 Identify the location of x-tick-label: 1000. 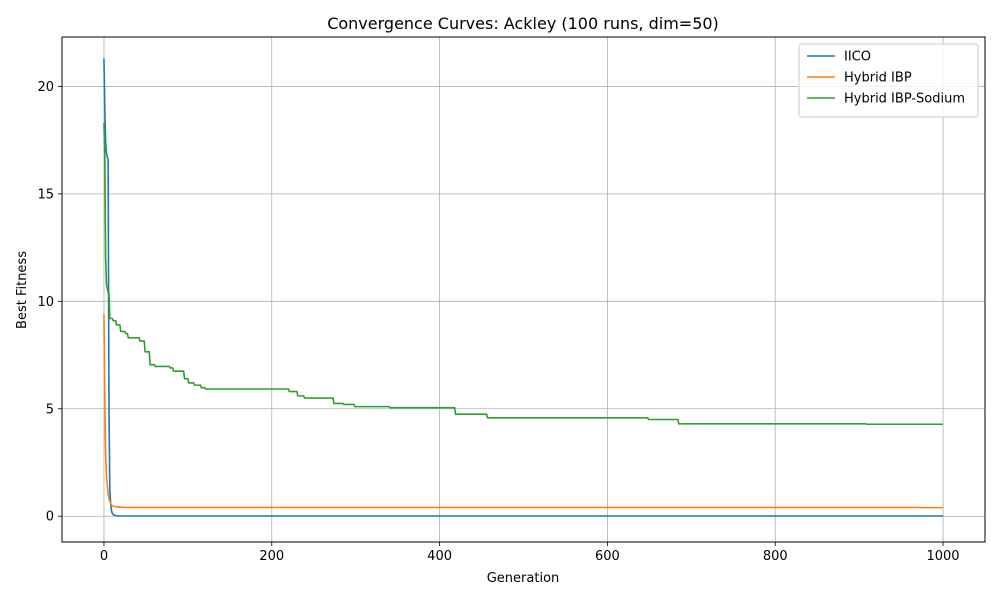
(942, 556).